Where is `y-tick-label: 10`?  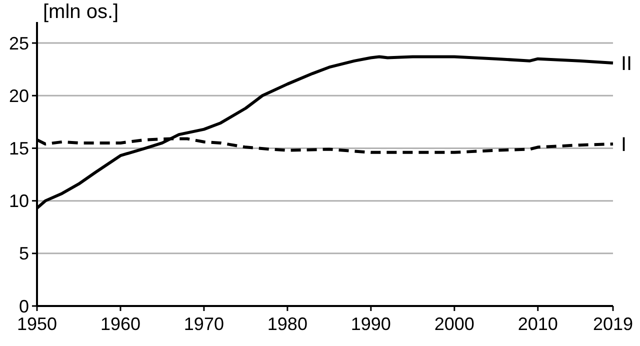
y-tick-label: 10 is located at coordinates (18, 201).